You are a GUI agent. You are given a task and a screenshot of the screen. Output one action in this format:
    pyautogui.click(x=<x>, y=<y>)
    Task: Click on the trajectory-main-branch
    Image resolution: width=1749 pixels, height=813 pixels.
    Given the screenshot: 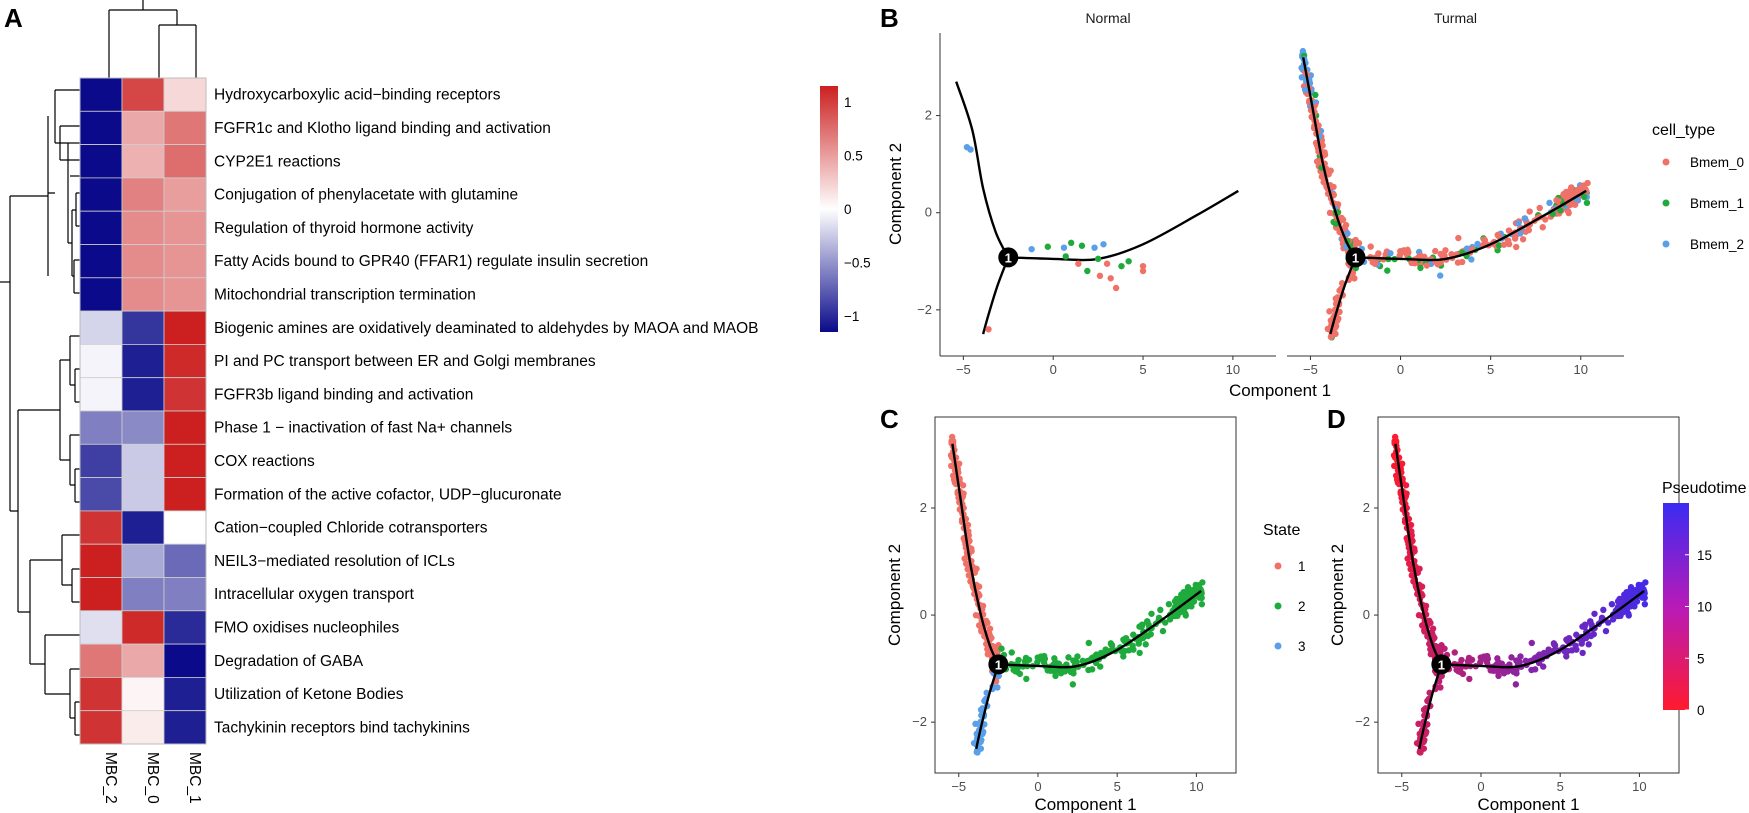 What is the action you would take?
    pyautogui.click(x=1543, y=629)
    